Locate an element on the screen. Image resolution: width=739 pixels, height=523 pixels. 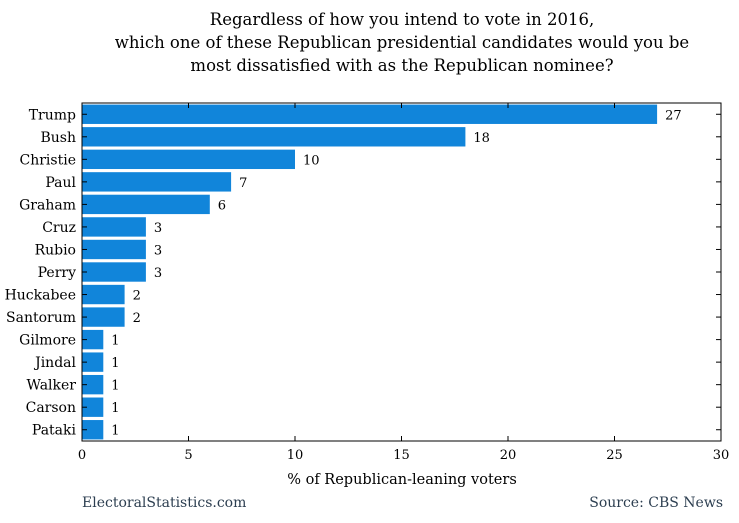
category-label-paul: Paul is located at coordinates (60, 183).